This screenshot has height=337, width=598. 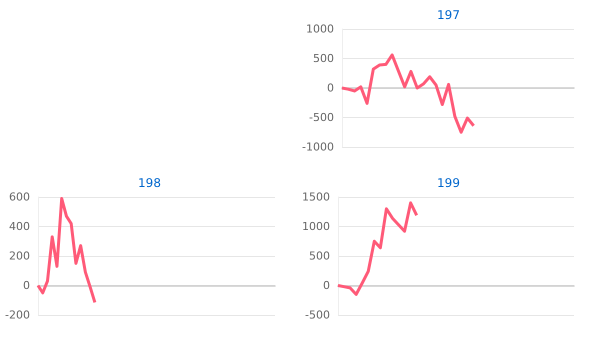 I want to click on y-tick-label: 400, so click(x=19, y=226).